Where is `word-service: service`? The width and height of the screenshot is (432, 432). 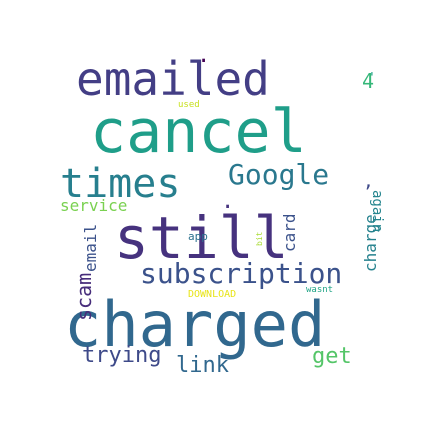 word-service: service is located at coordinates (93, 205).